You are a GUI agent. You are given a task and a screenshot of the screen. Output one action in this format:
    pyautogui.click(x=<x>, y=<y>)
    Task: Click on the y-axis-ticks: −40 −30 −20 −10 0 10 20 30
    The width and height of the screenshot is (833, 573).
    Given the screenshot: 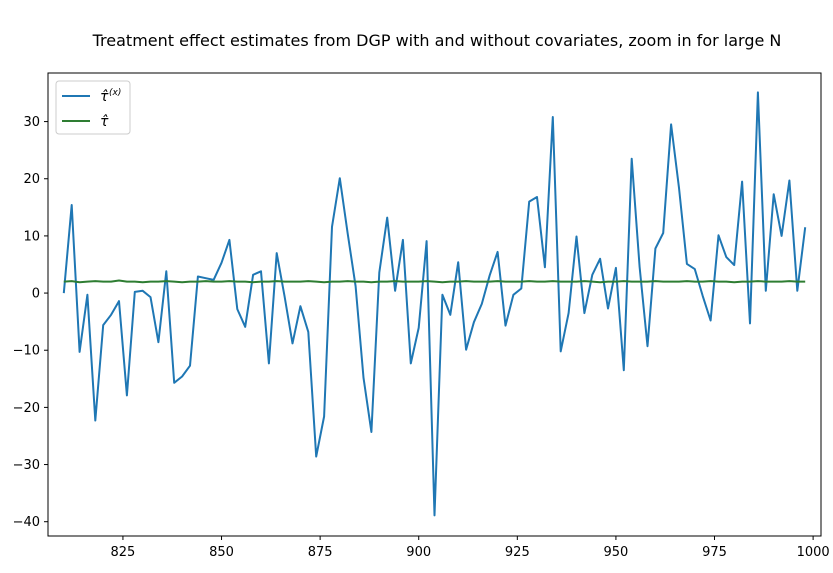 What is the action you would take?
    pyautogui.click(x=30, y=322)
    